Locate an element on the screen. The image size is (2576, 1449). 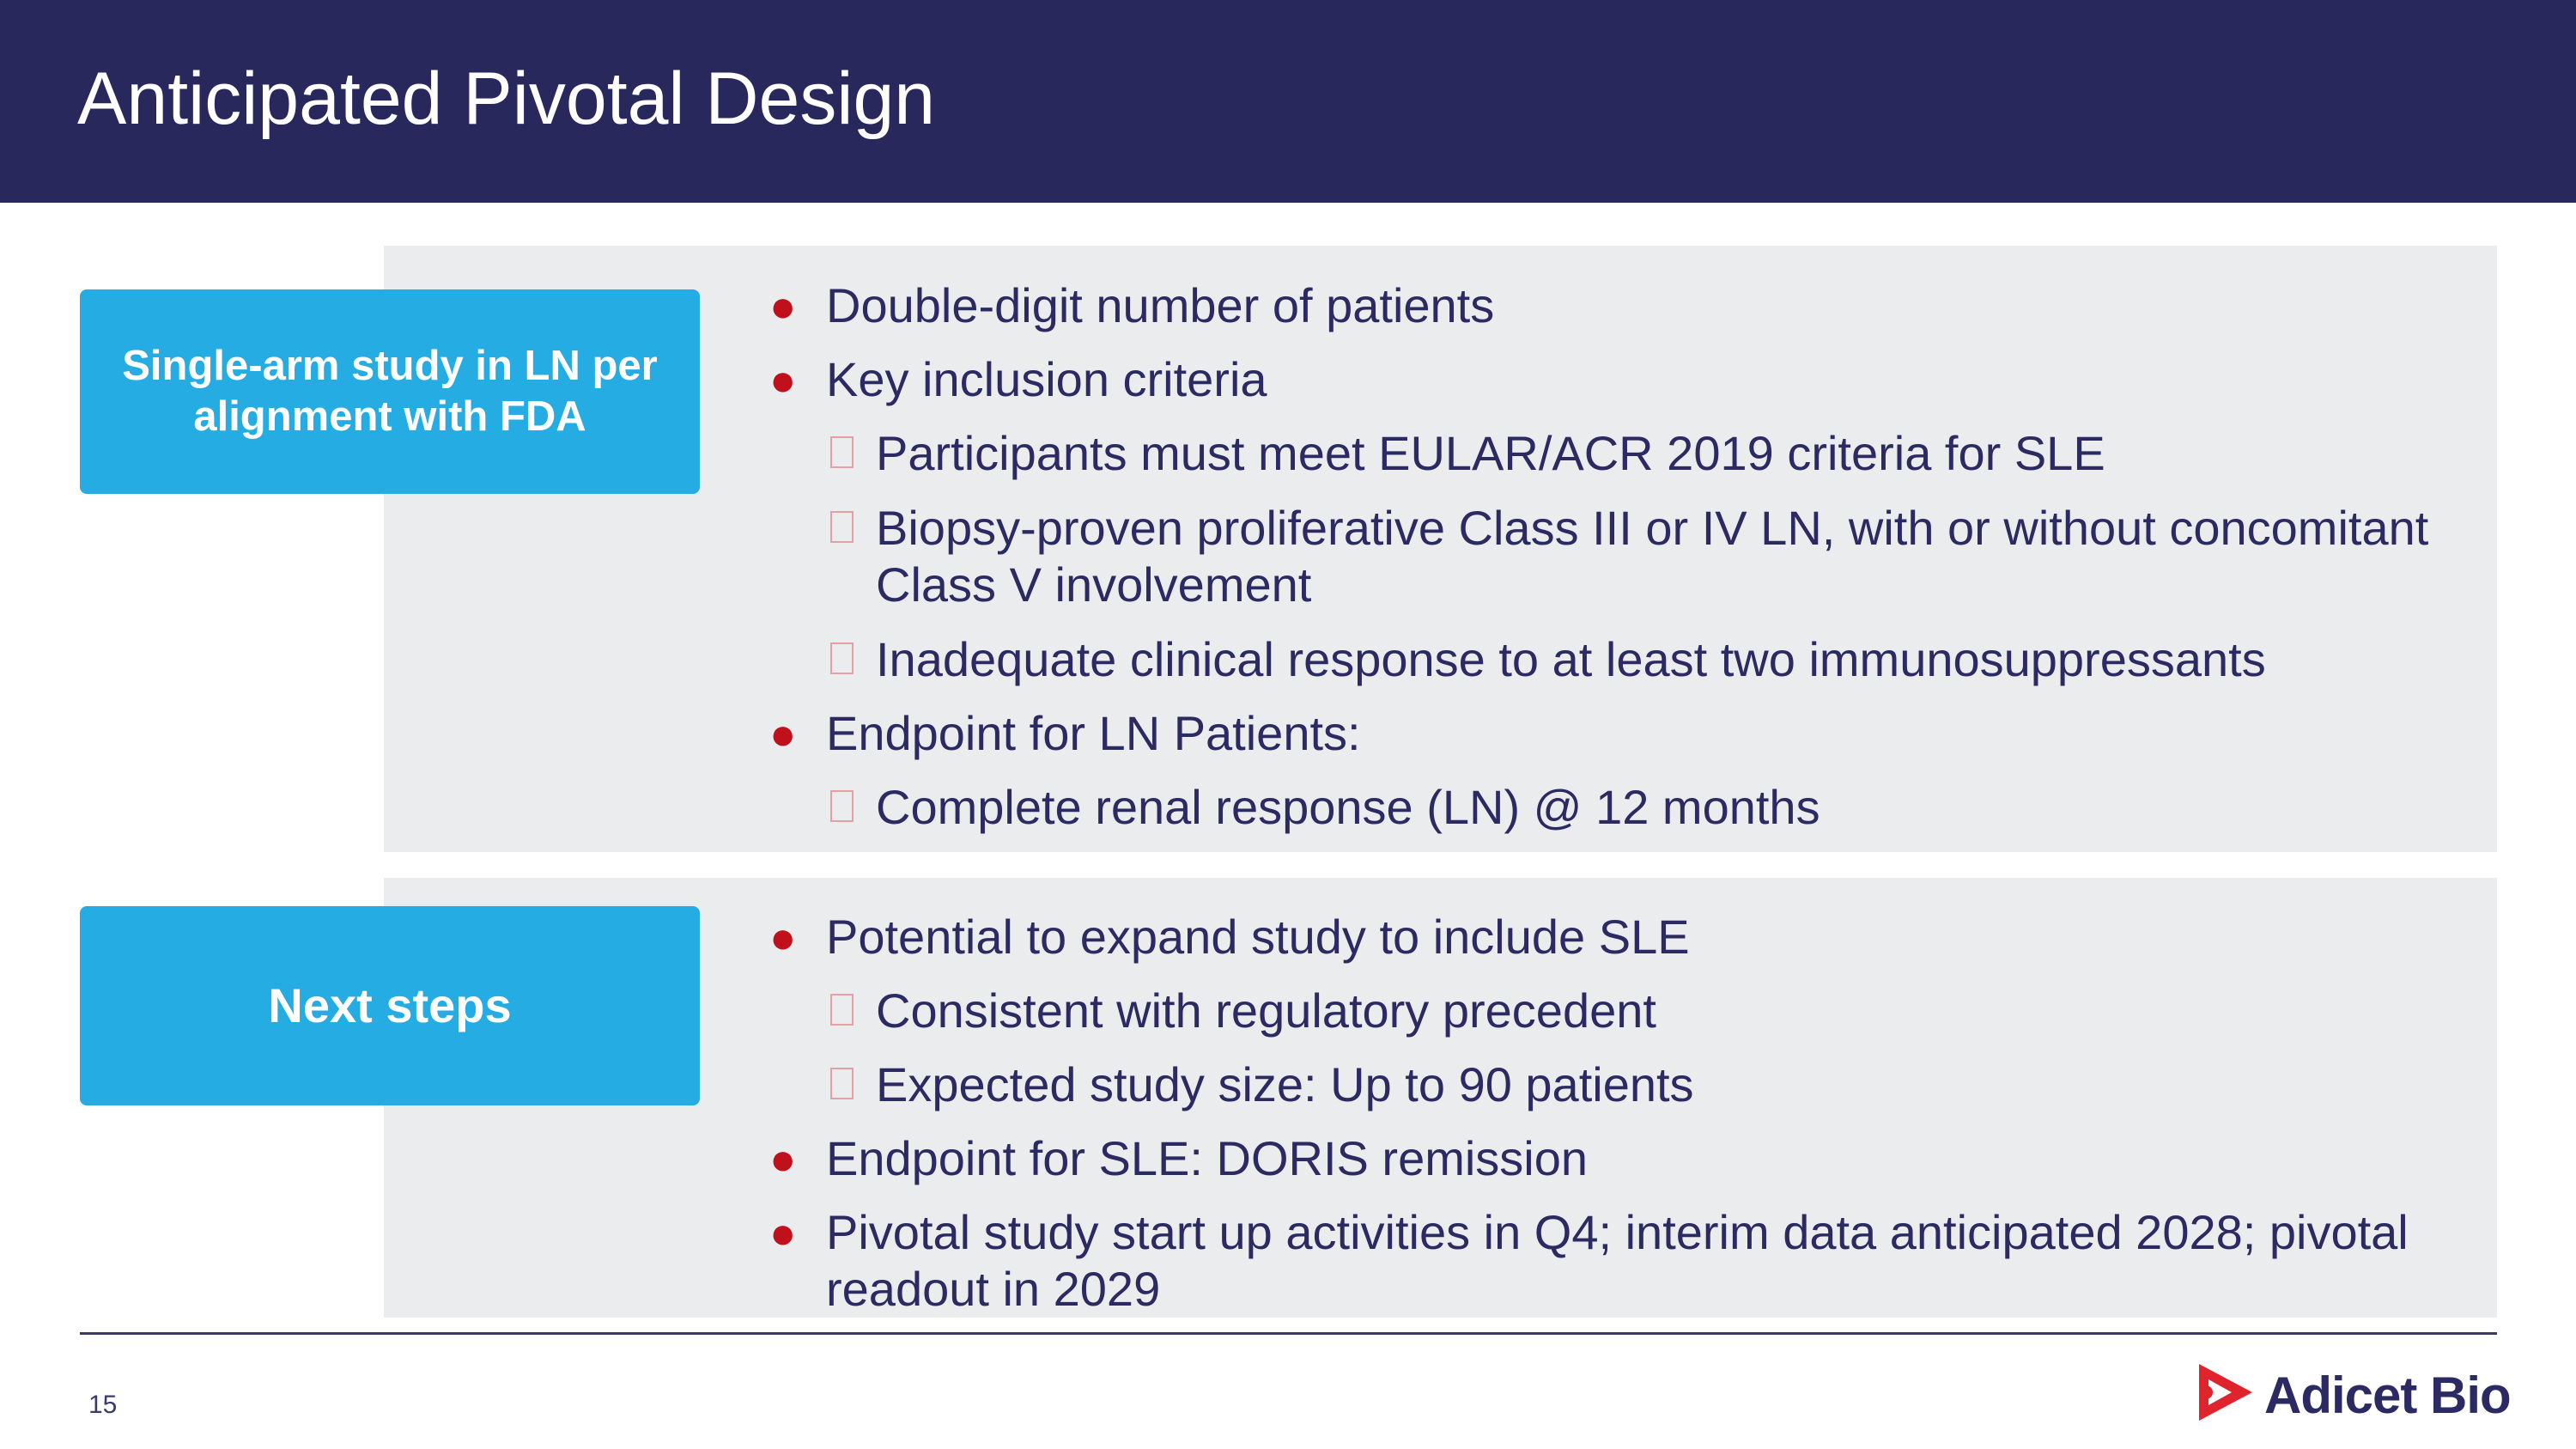
adicet-logo-icon is located at coordinates (2225, 1392).